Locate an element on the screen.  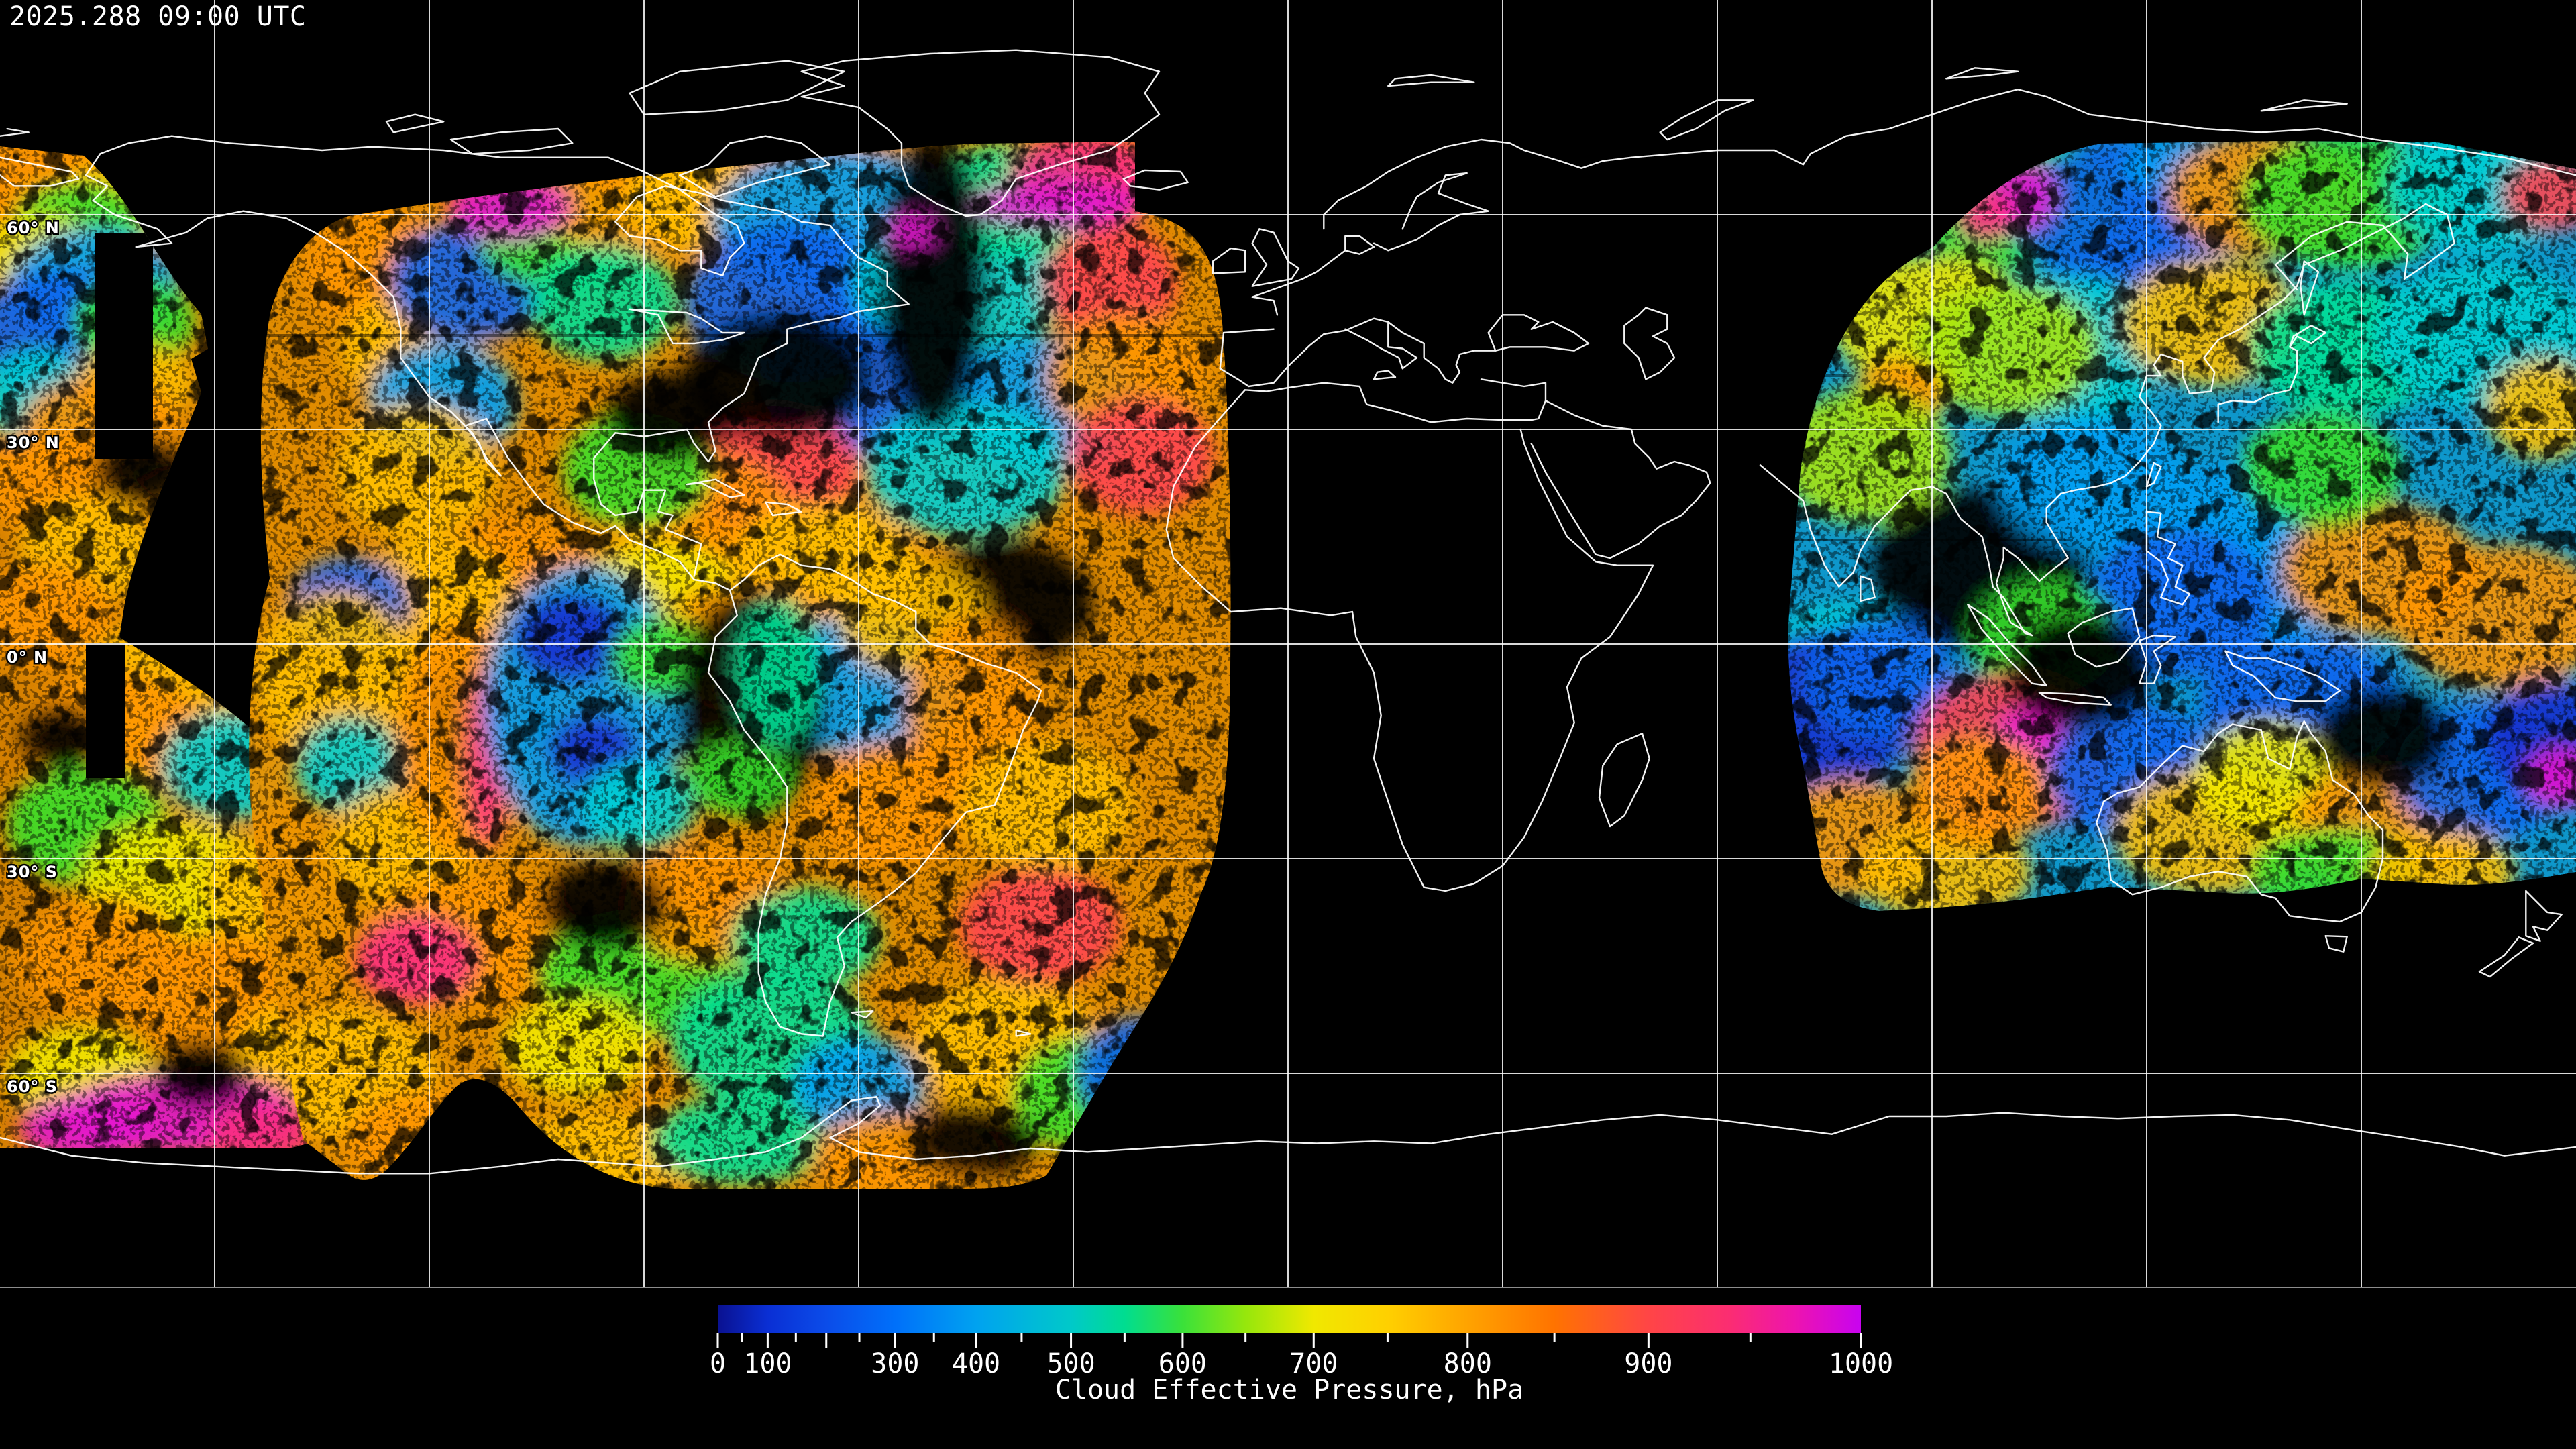
latitude-labels: 60° N 30° N 0° N 30° S 60° S is located at coordinates (33, 657).